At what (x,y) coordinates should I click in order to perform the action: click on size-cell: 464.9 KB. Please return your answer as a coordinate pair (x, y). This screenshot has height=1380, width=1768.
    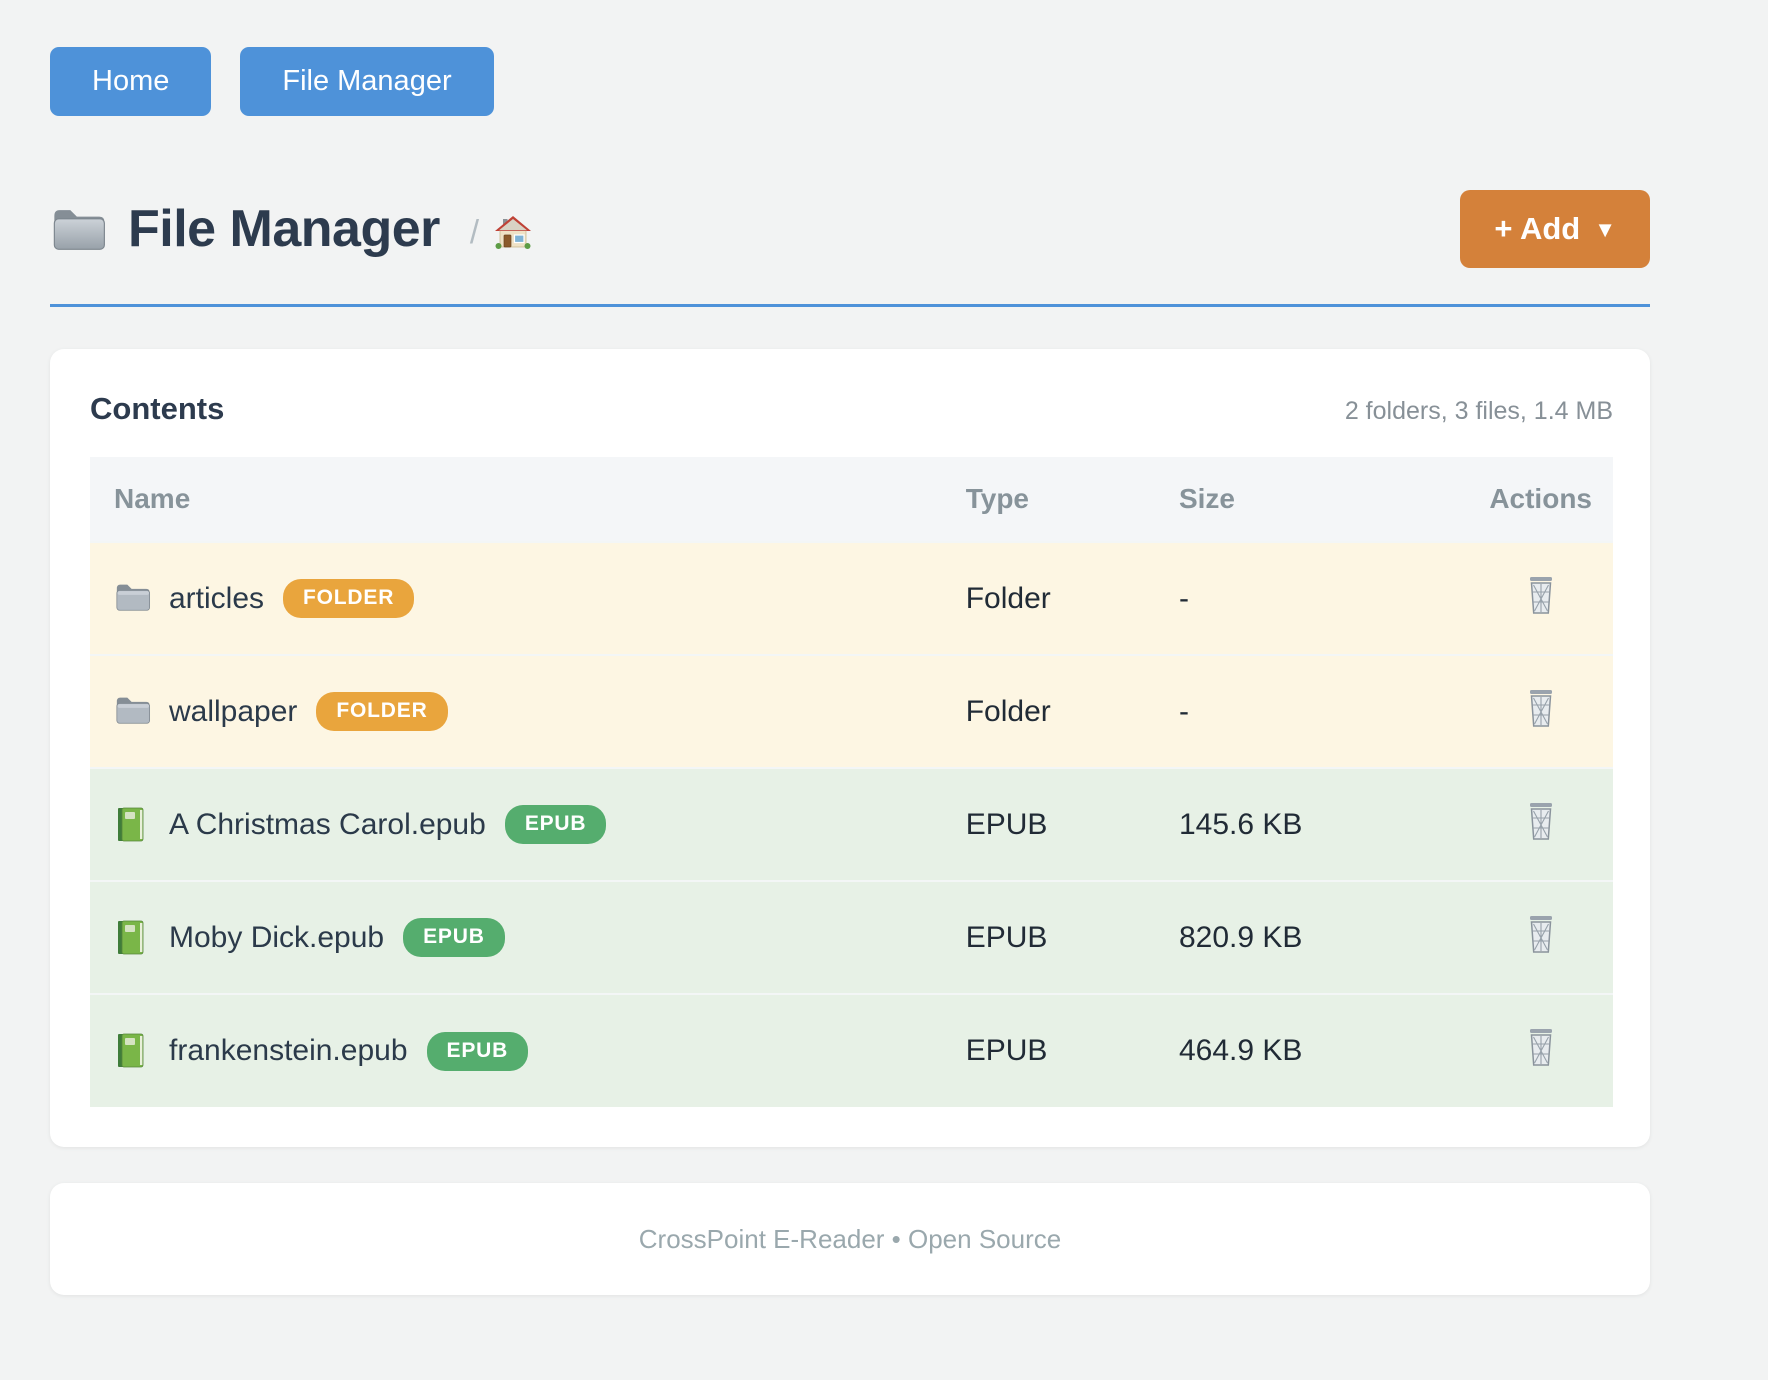
    Looking at the image, I should click on (1240, 1050).